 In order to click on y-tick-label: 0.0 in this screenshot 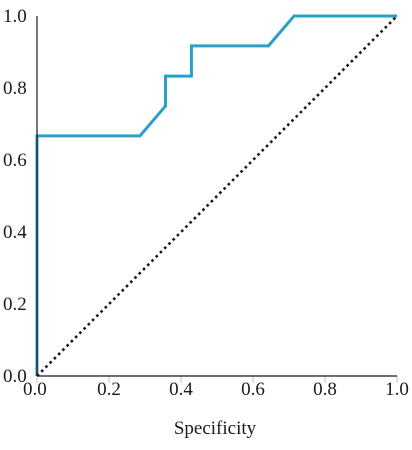, I will do `click(15, 376)`.